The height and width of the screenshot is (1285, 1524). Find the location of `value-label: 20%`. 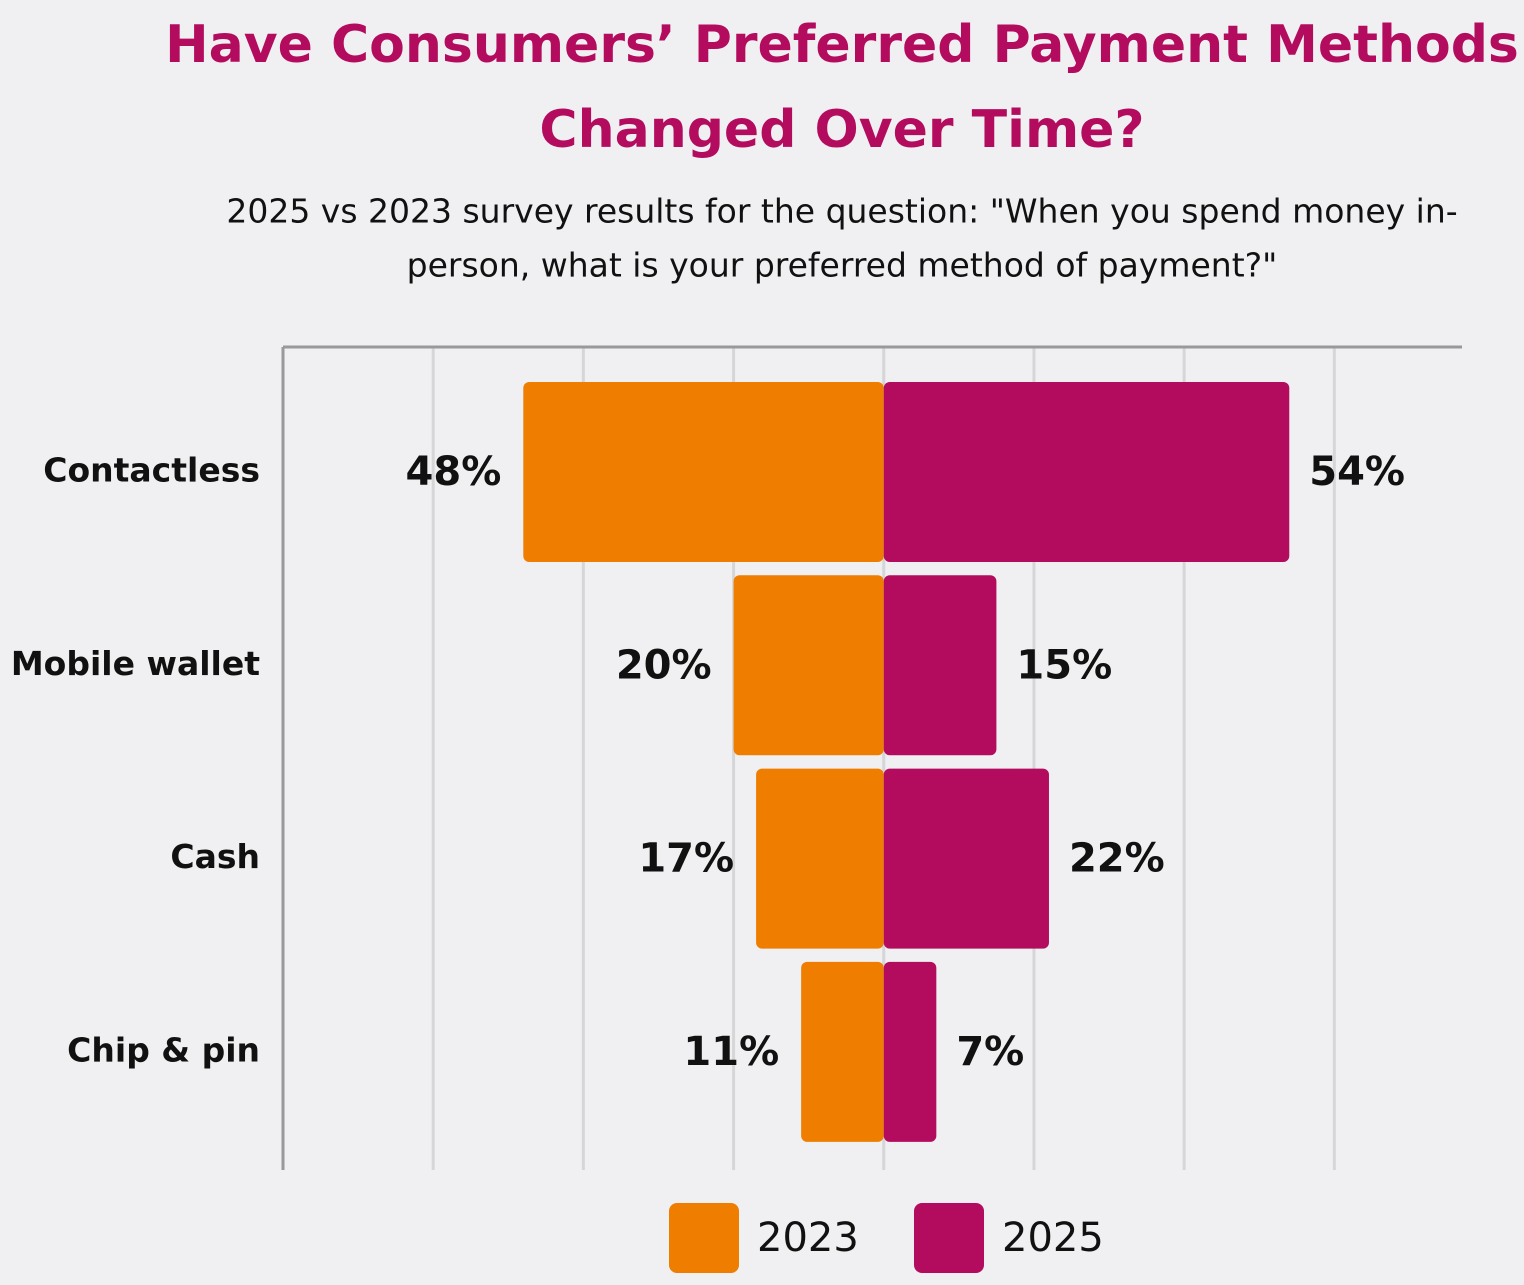

value-label: 20% is located at coordinates (664, 665).